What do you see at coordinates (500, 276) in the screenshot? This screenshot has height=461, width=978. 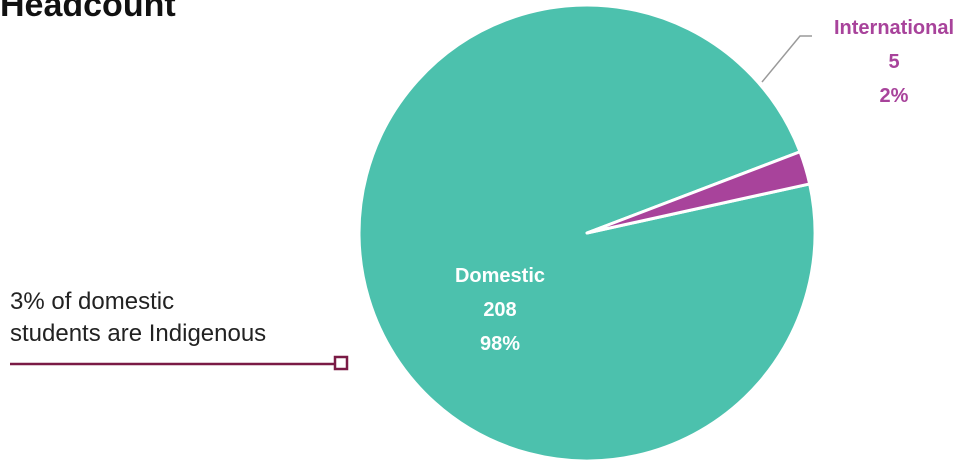 I see `domestic-label: Domestic` at bounding box center [500, 276].